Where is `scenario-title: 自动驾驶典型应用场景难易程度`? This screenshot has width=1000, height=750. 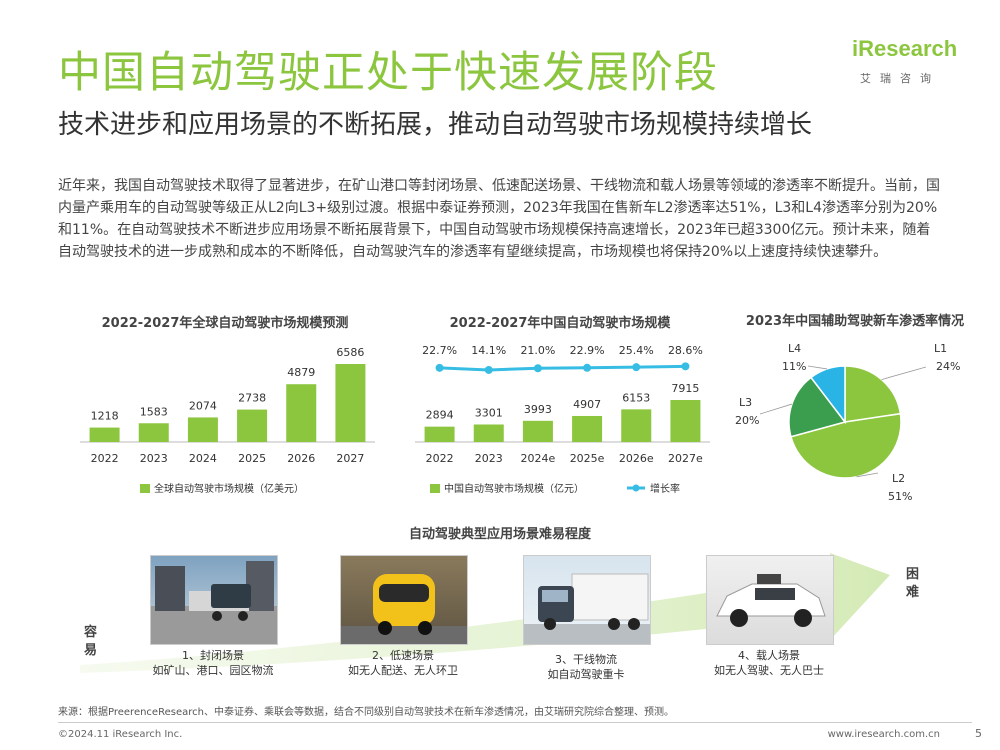 scenario-title: 自动驾驶典型应用场景难易程度 is located at coordinates (499, 534).